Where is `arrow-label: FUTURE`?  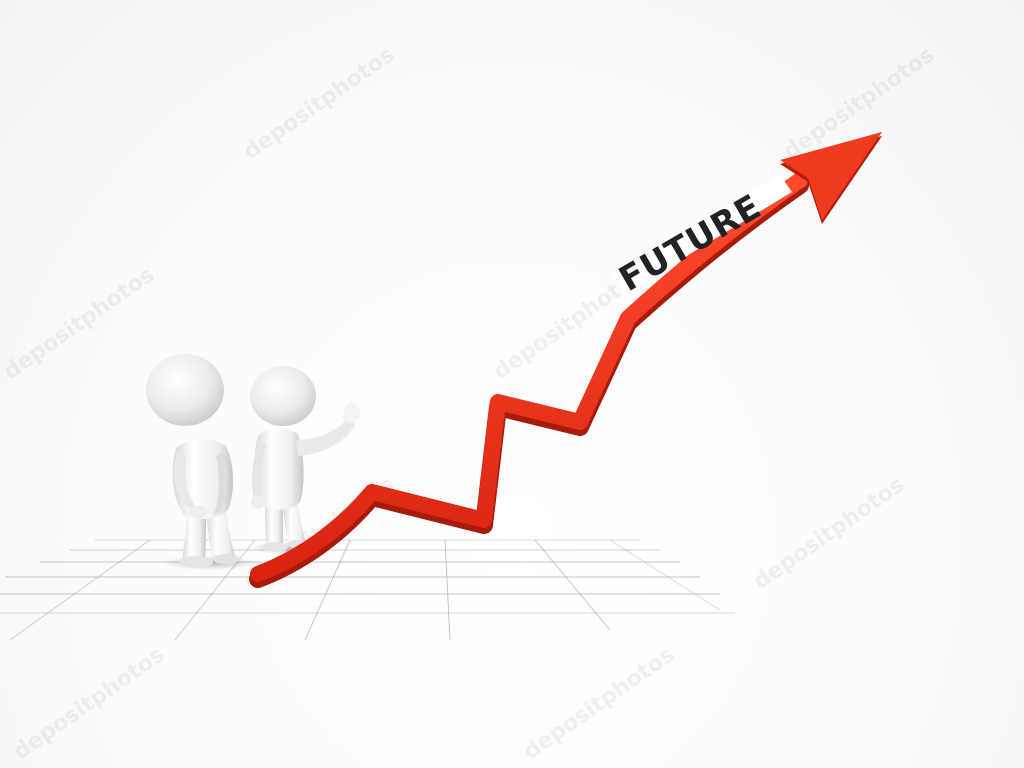 arrow-label: FUTURE is located at coordinates (691, 243).